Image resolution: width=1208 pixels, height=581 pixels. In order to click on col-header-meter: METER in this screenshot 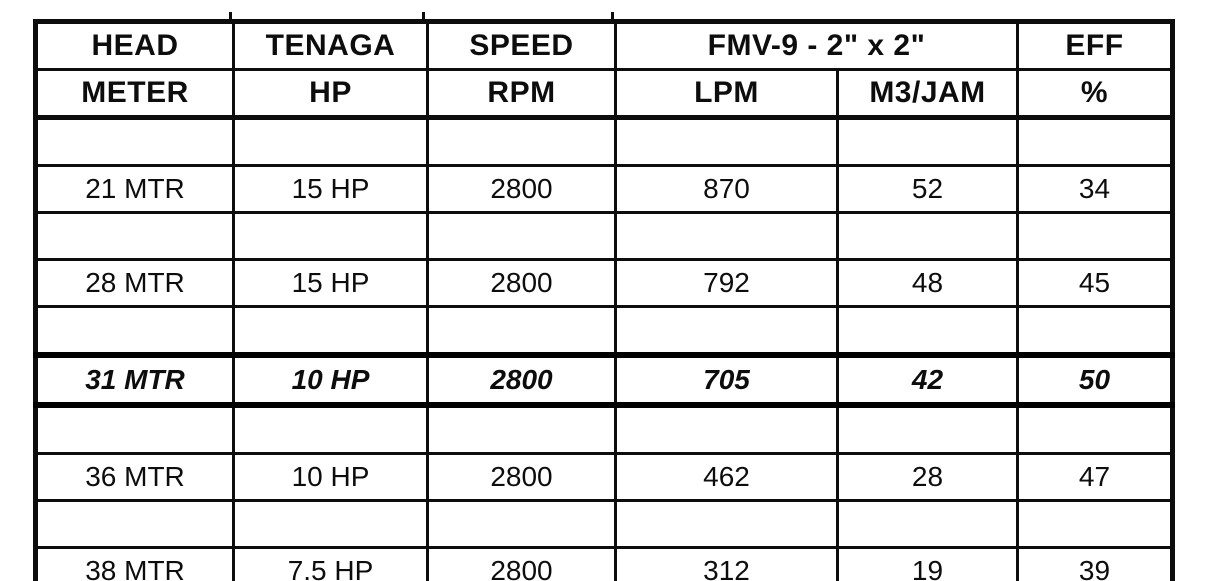, I will do `click(134, 94)`.